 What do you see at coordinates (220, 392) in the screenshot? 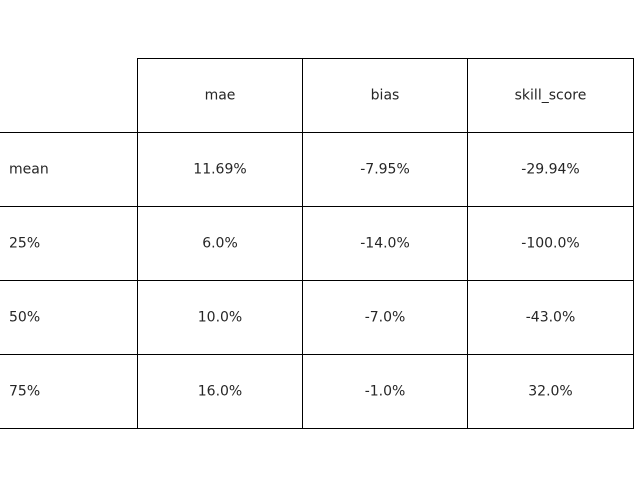
I see `cell-value: 16.0%` at bounding box center [220, 392].